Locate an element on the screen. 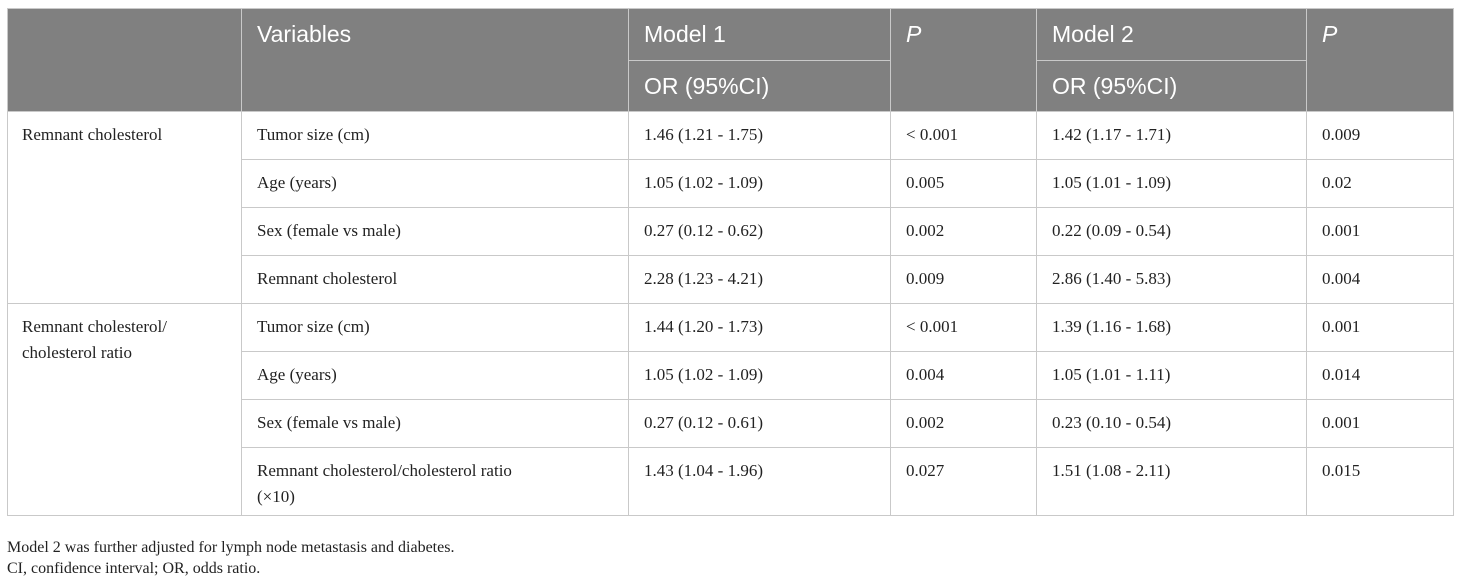 Image resolution: width=1460 pixels, height=585 pixels. model1-or-cell: 1.46 (1.21 - 1.75) is located at coordinates (759, 135).